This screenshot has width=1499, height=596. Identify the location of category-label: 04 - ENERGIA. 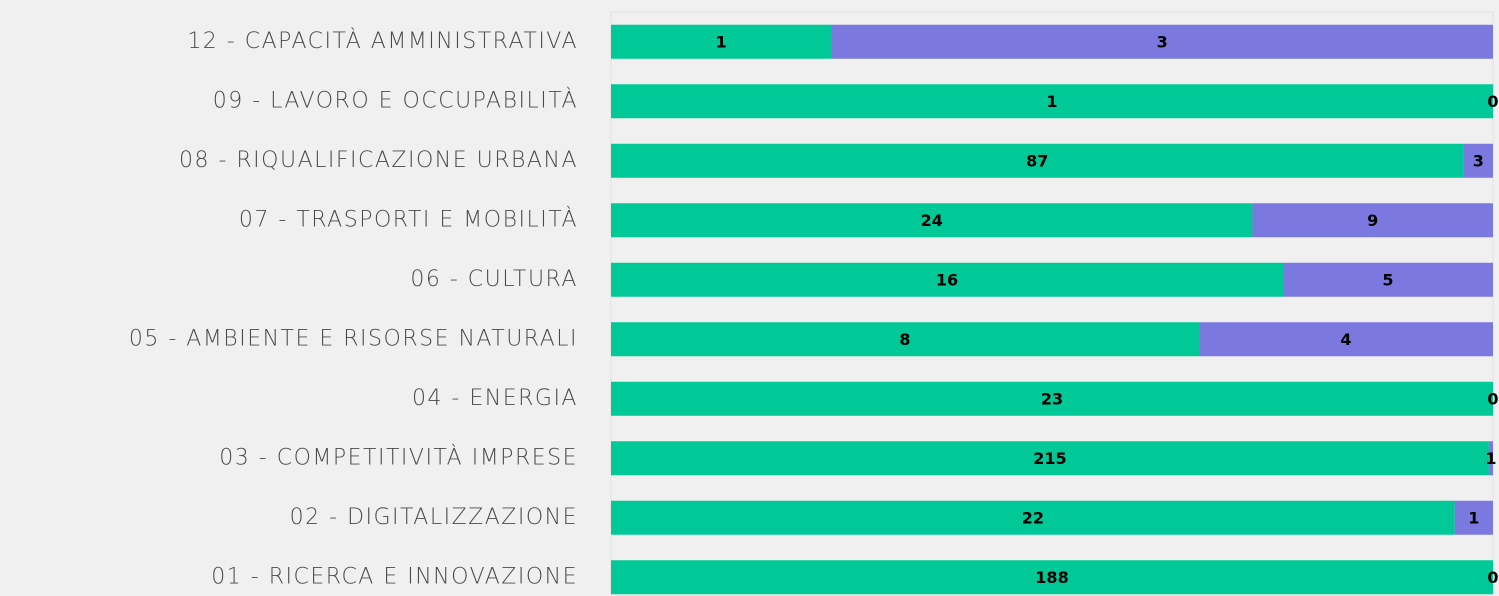
(495, 398).